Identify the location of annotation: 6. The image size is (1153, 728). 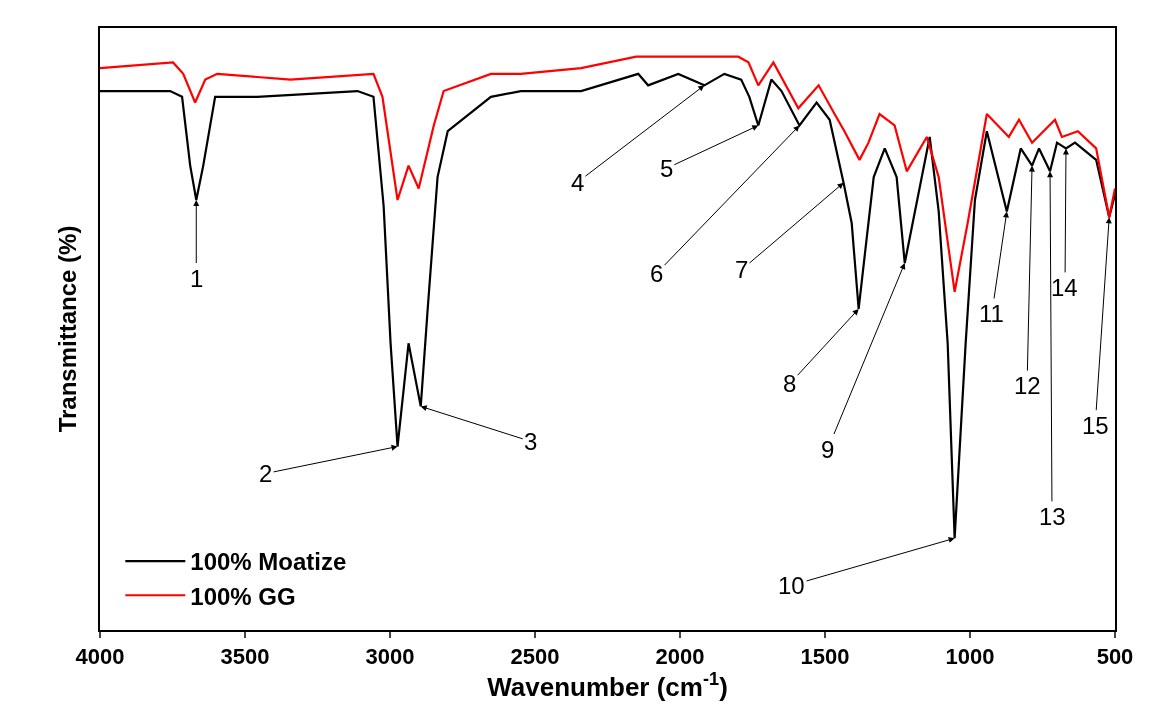
(657, 273).